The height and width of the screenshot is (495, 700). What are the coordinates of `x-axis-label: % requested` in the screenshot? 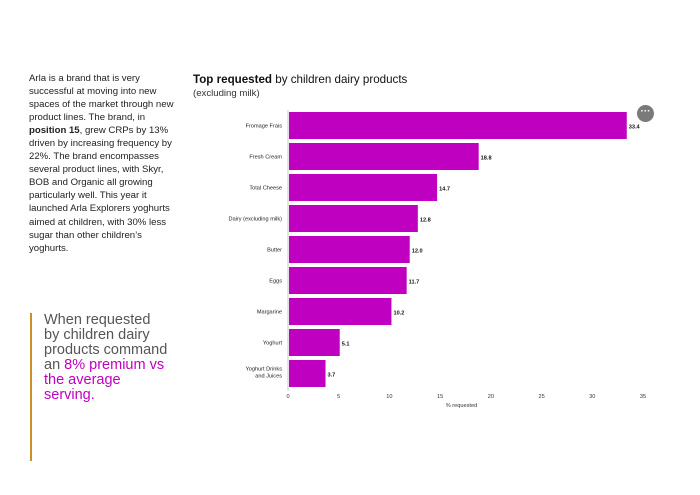 It's located at (461, 406).